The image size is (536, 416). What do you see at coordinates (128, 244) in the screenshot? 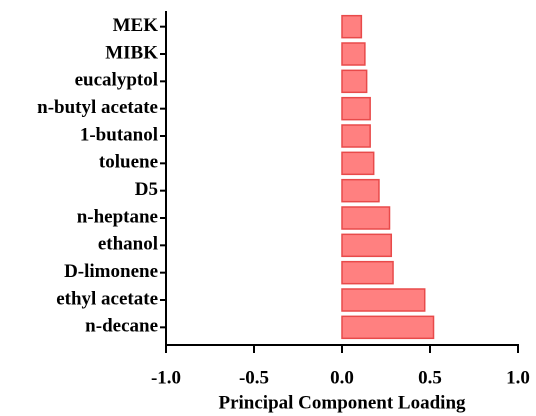
I see `y-tick-label: ethanol` at bounding box center [128, 244].